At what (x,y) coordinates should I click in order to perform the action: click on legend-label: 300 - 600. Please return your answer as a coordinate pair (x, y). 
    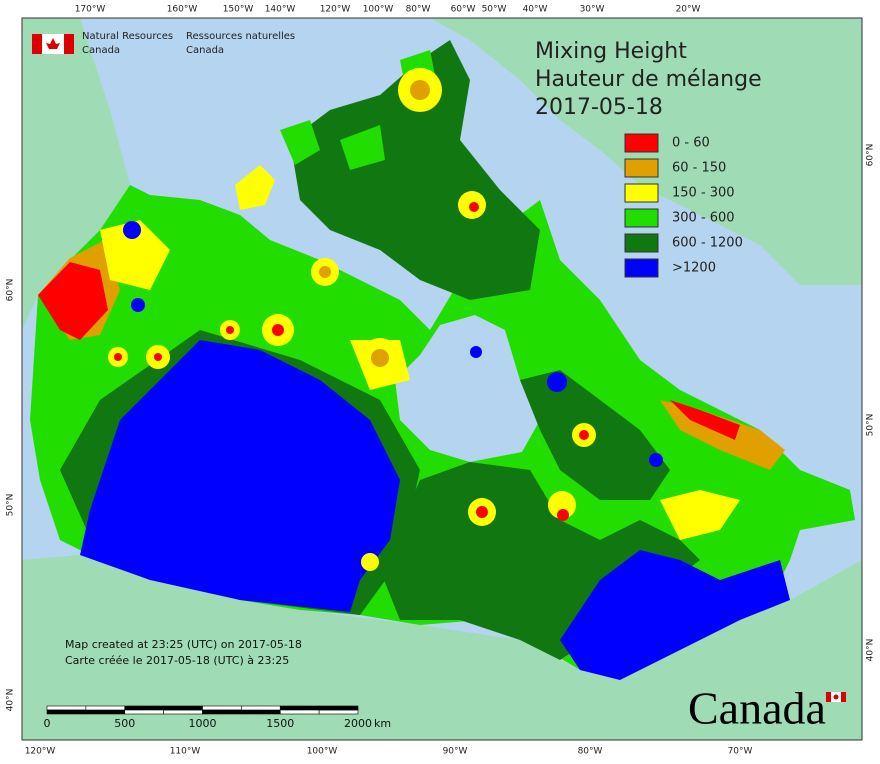
    Looking at the image, I should click on (703, 218).